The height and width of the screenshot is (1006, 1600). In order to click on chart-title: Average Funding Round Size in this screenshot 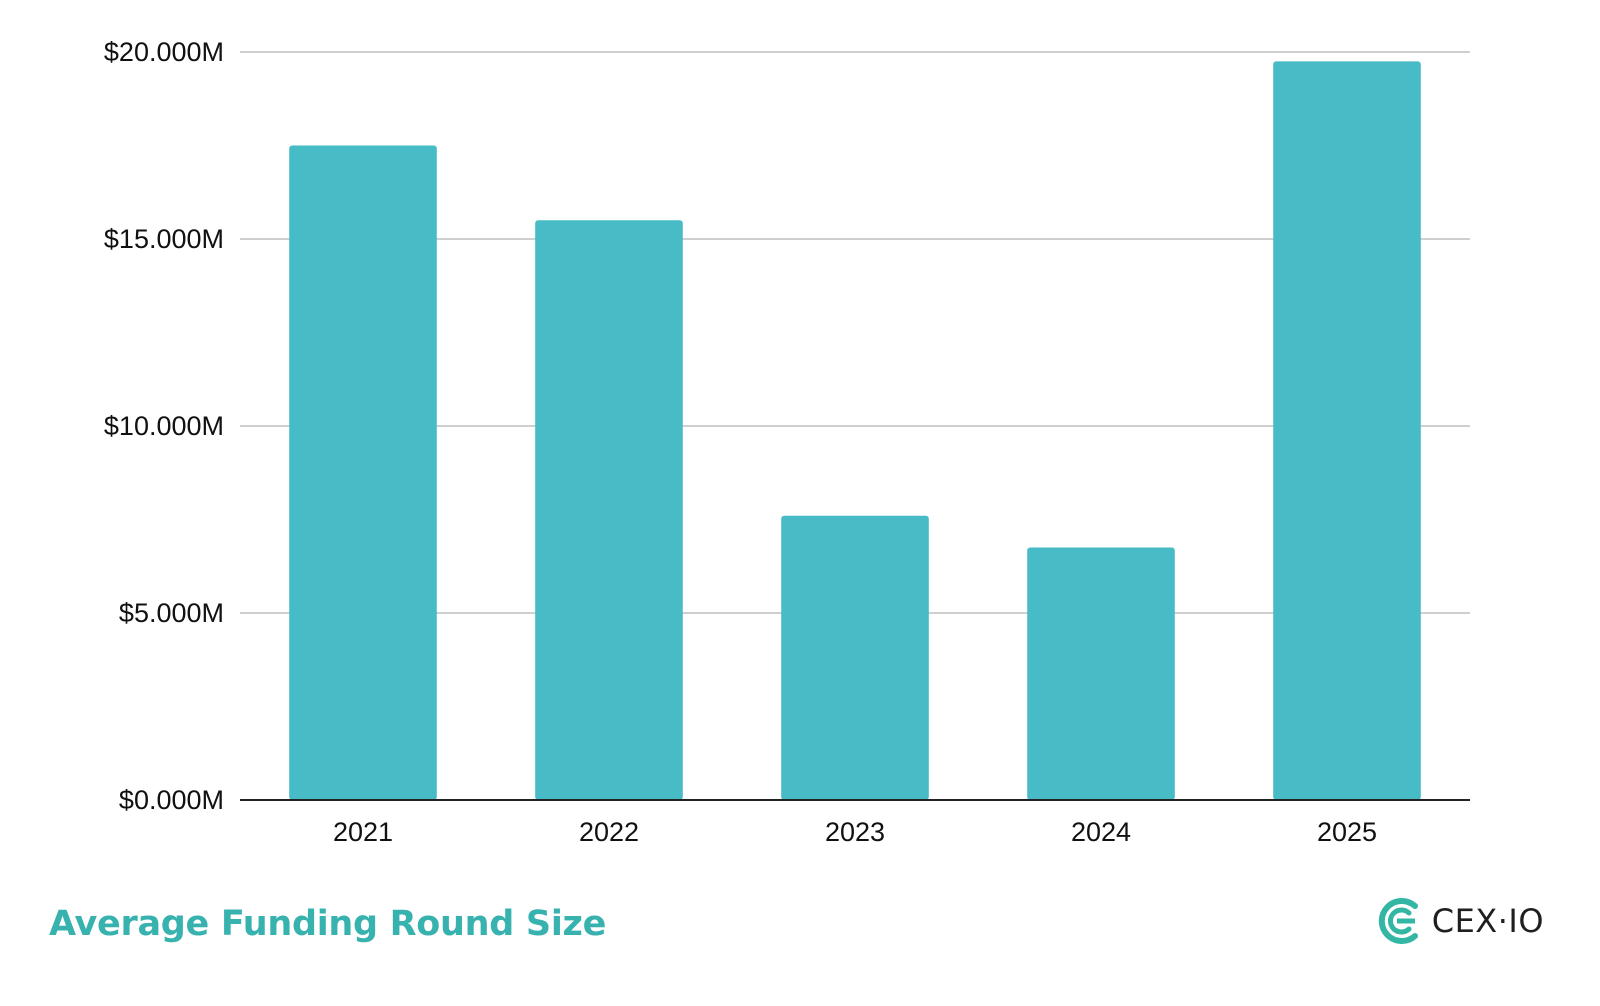, I will do `click(328, 924)`.